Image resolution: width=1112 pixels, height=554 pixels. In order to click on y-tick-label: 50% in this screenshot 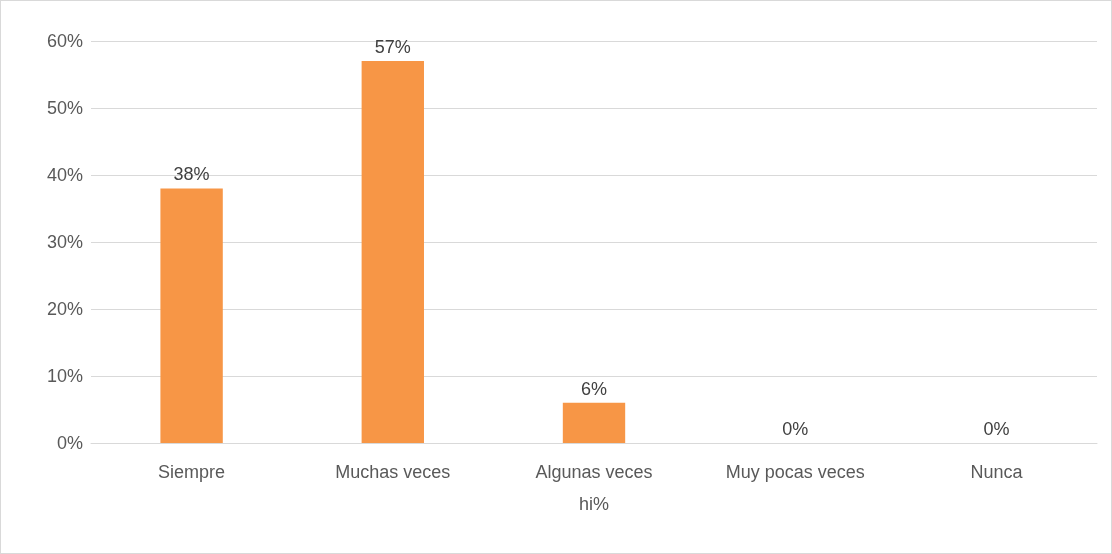, I will do `click(64, 108)`.